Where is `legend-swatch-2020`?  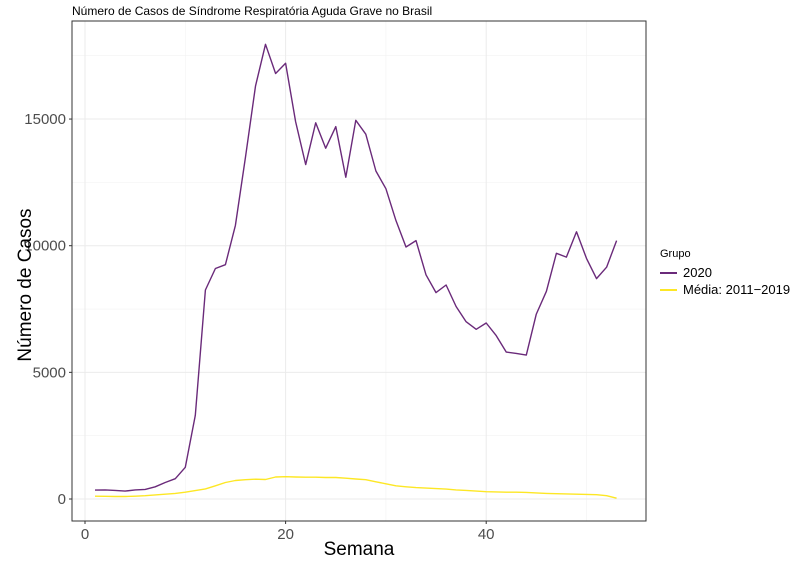
legend-swatch-2020 is located at coordinates (668, 272).